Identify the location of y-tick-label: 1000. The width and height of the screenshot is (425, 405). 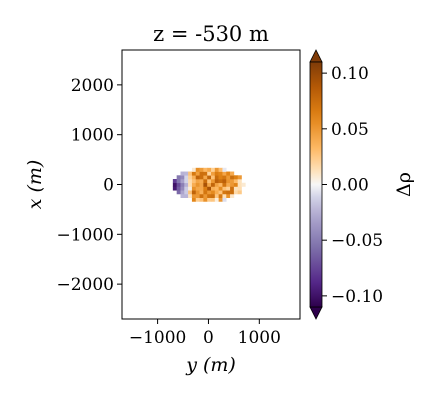
(92, 136).